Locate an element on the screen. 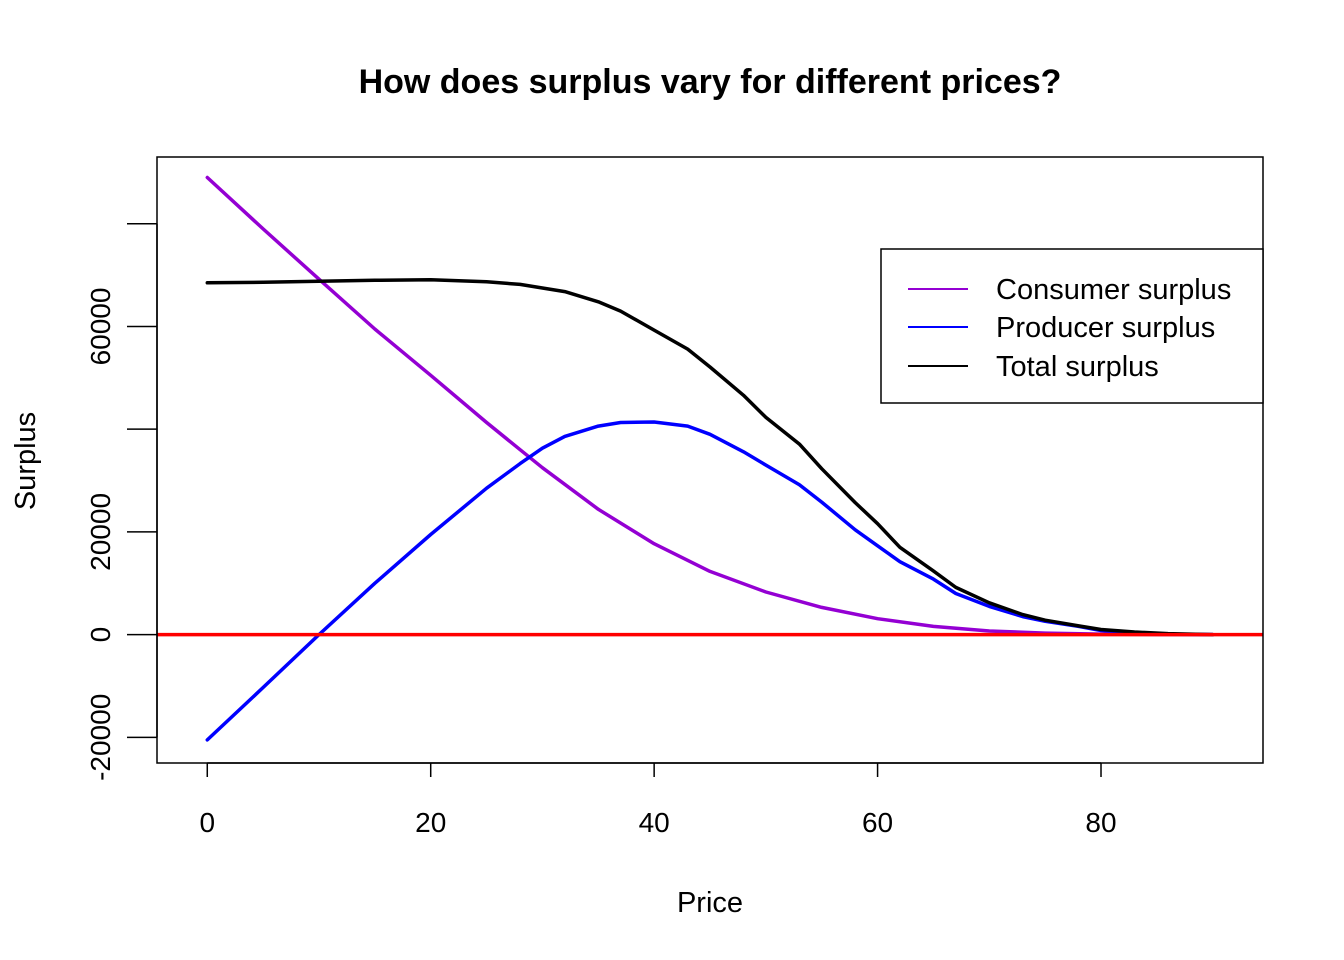 This screenshot has width=1344, height=960. x-axis-label: Price is located at coordinates (710, 903).